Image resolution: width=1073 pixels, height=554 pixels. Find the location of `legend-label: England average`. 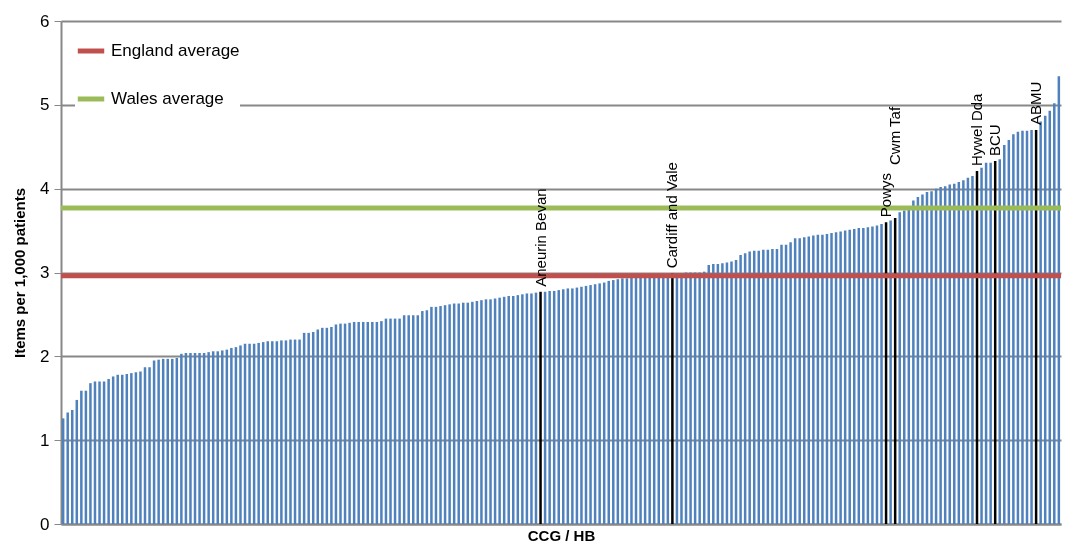

legend-label: England average is located at coordinates (175, 50).